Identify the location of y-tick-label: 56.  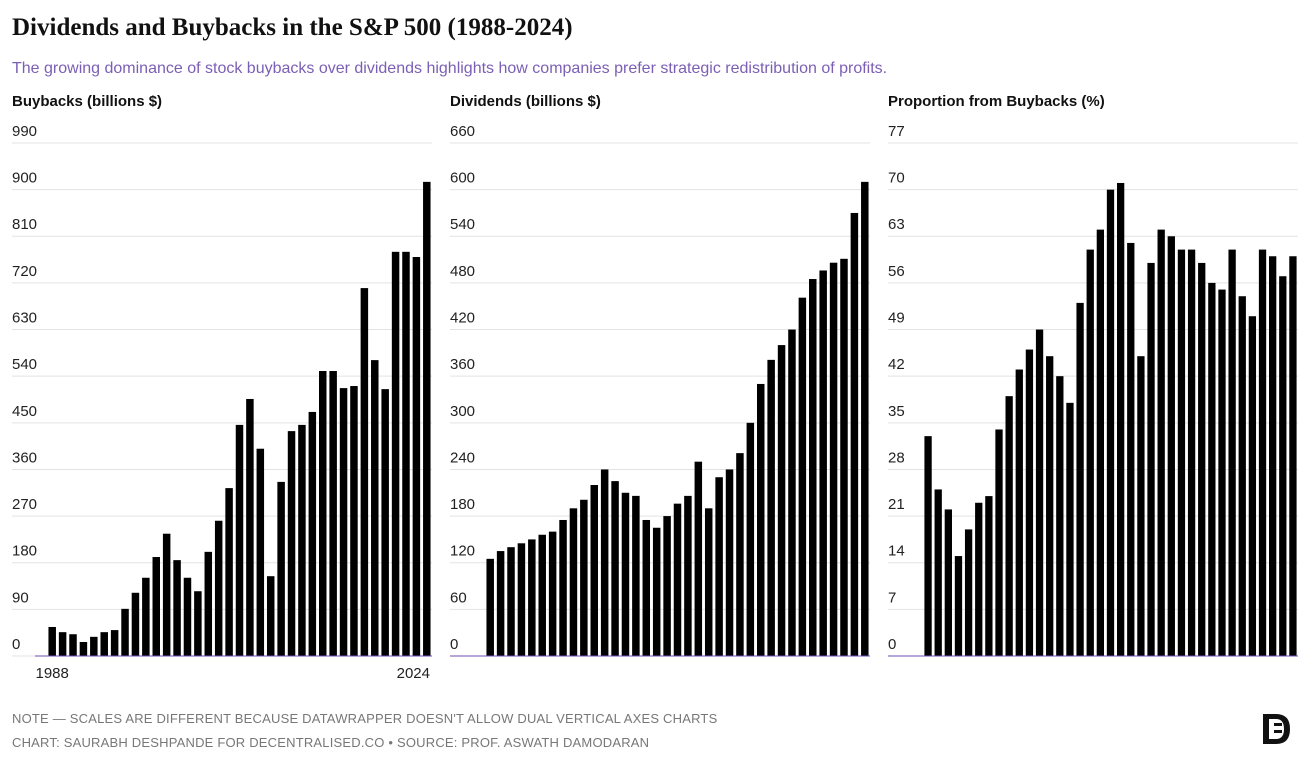
(896, 271).